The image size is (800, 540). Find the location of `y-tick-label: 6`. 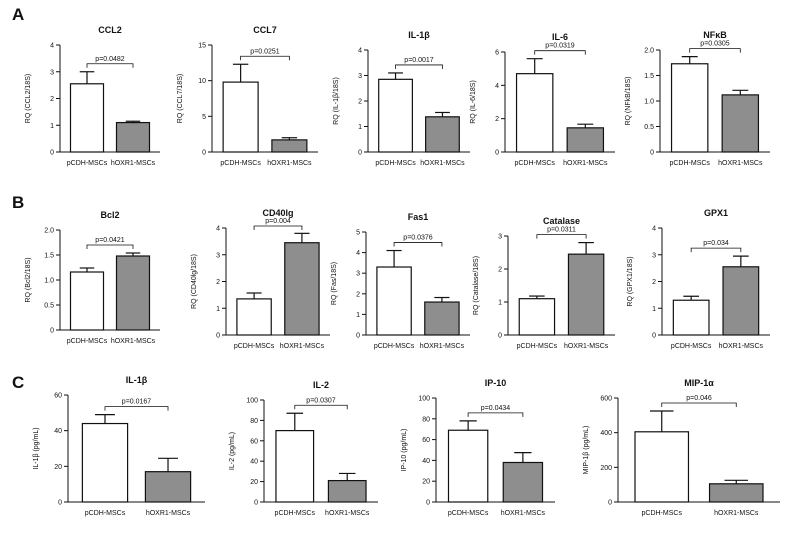

y-tick-label: 6 is located at coordinates (497, 53).